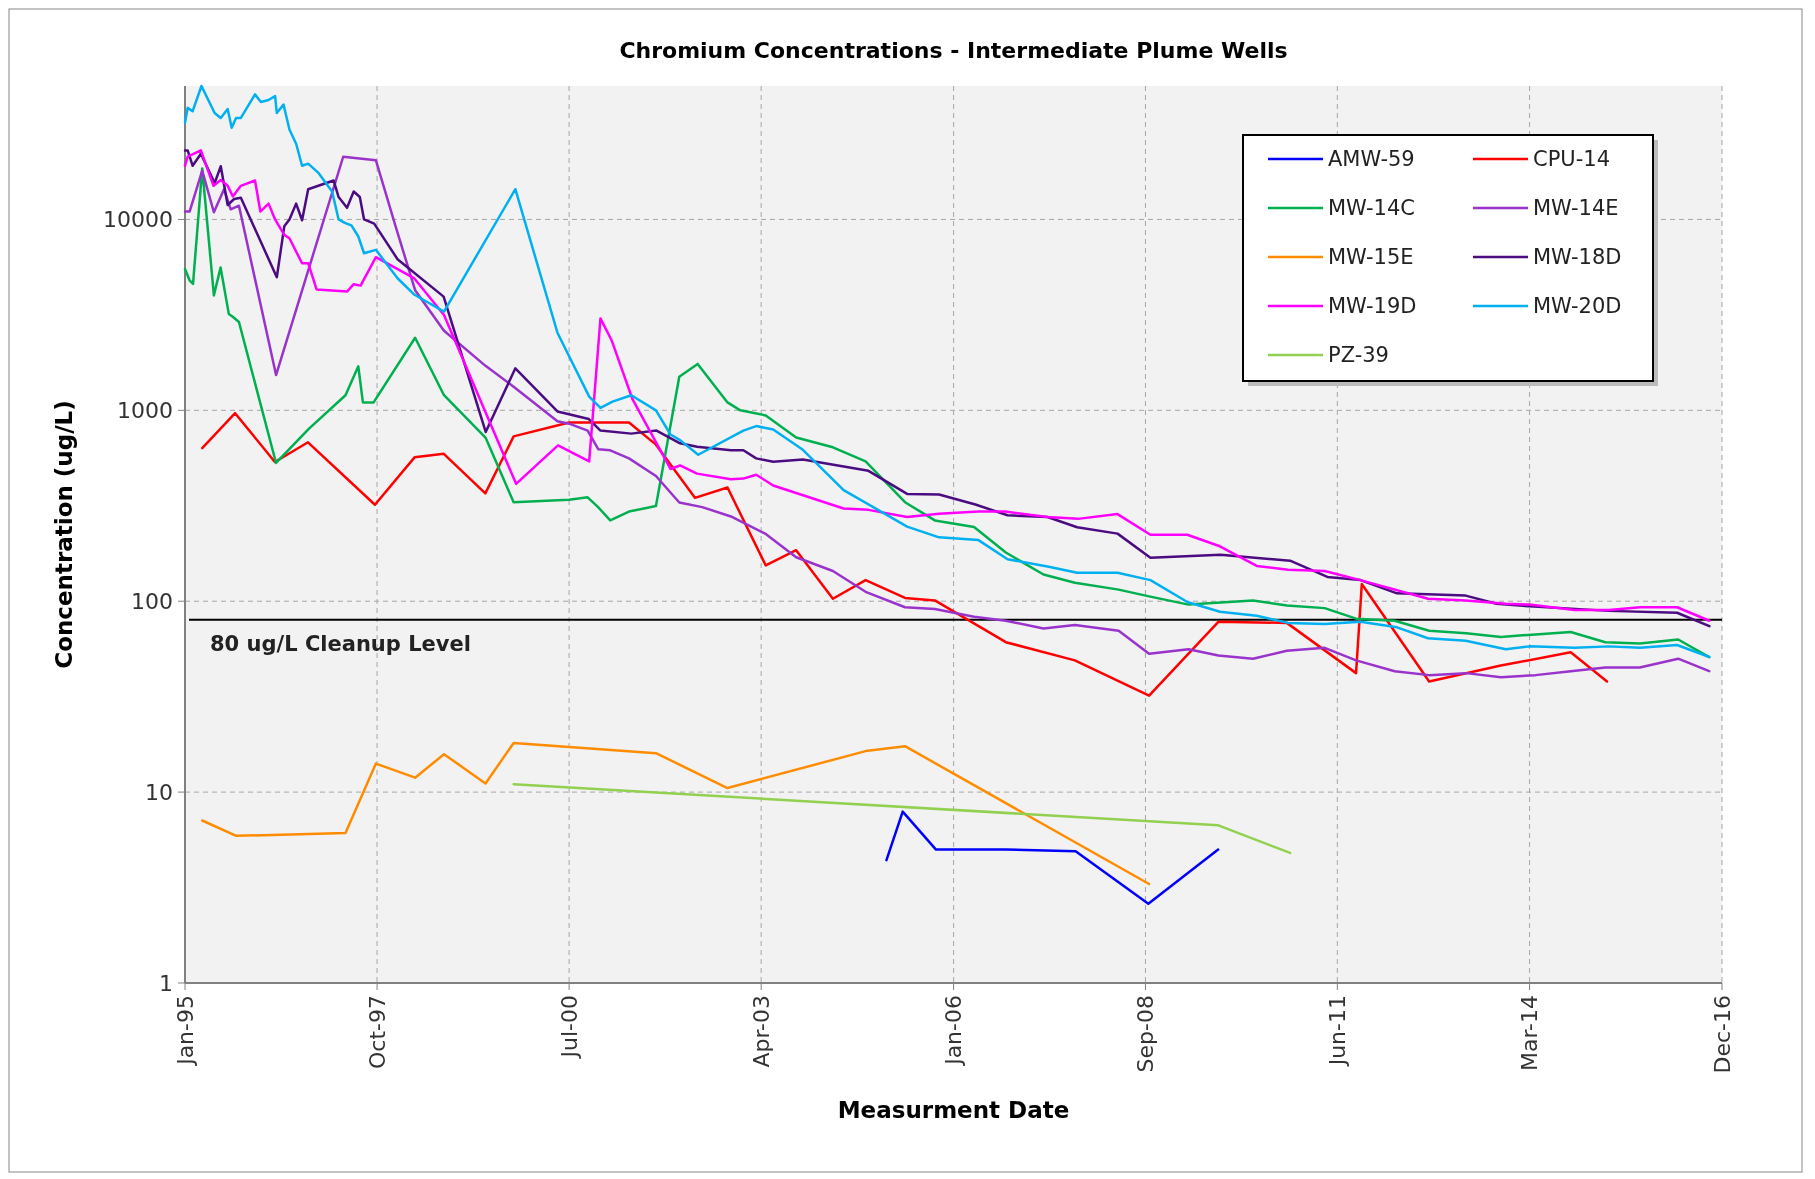  I want to click on legend-label: MW-20D, so click(1577, 306).